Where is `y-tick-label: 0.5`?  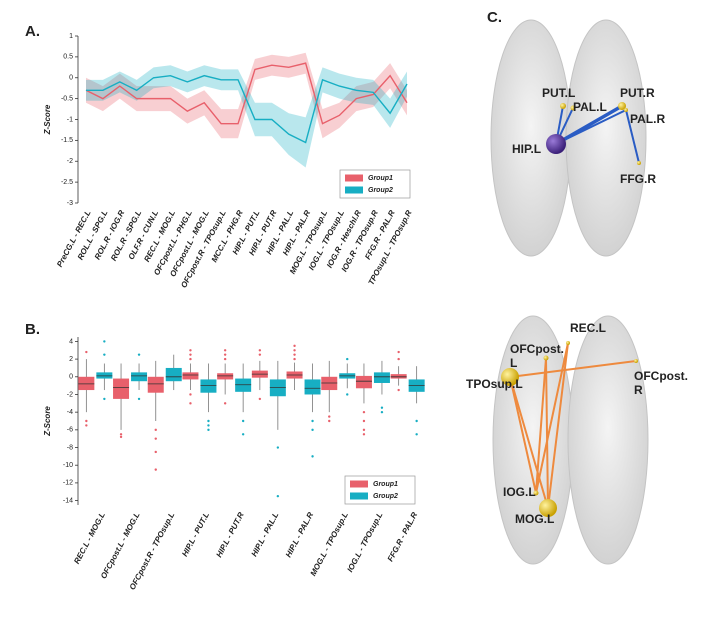
y-tick-label: 0.5 is located at coordinates (68, 57).